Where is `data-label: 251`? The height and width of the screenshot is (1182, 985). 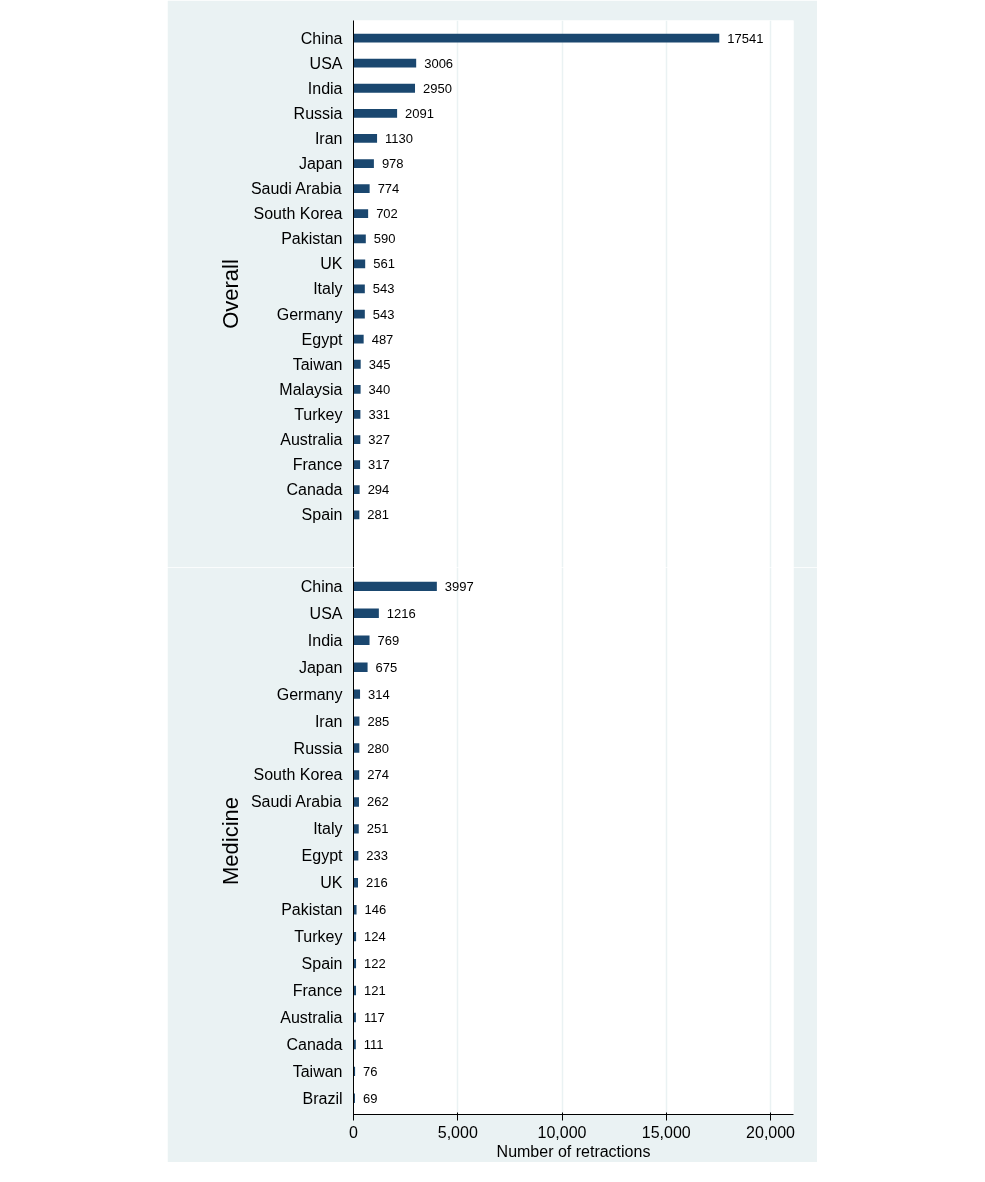
data-label: 251 is located at coordinates (377, 829).